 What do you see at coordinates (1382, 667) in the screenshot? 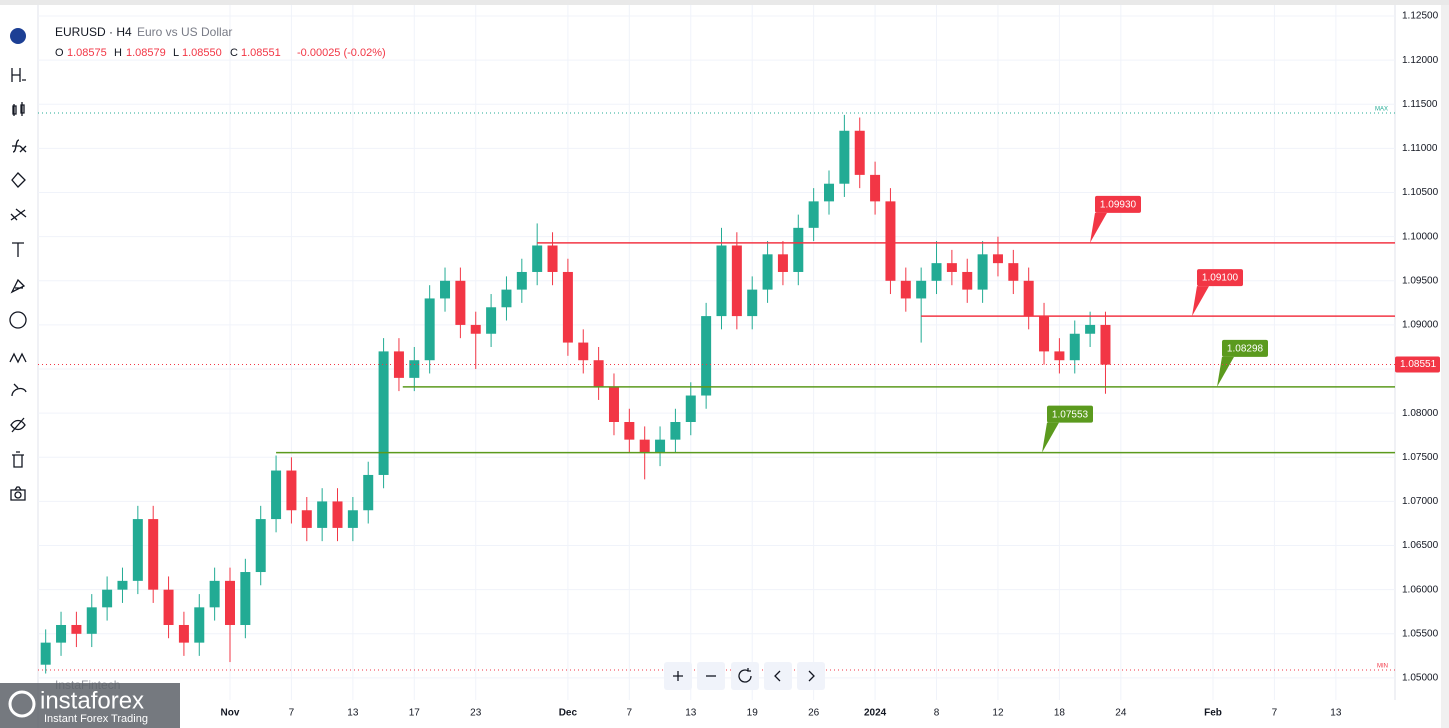
I see `min-line-label: MIN` at bounding box center [1382, 667].